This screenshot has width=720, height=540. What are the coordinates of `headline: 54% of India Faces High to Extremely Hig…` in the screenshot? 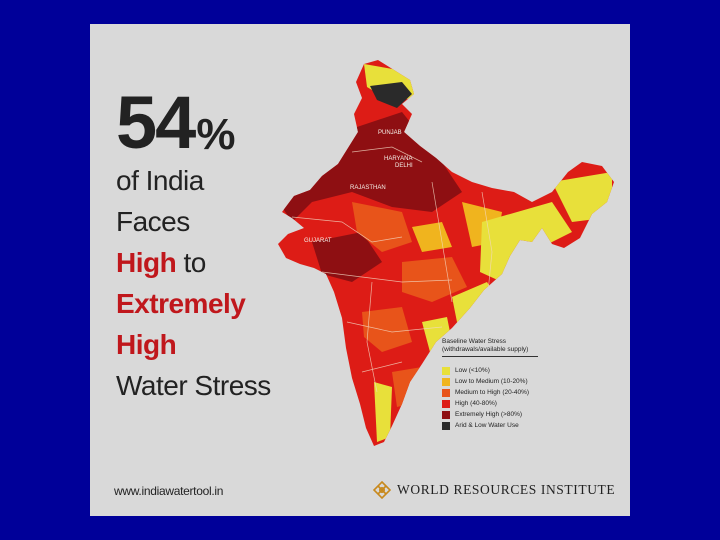 It's located at (193, 246).